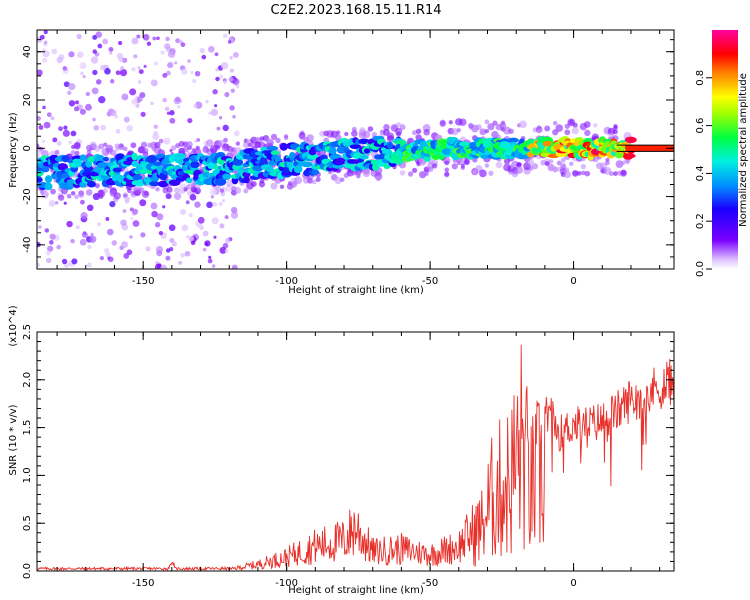  I want to click on x-tick-label: -100, so click(286, 583).